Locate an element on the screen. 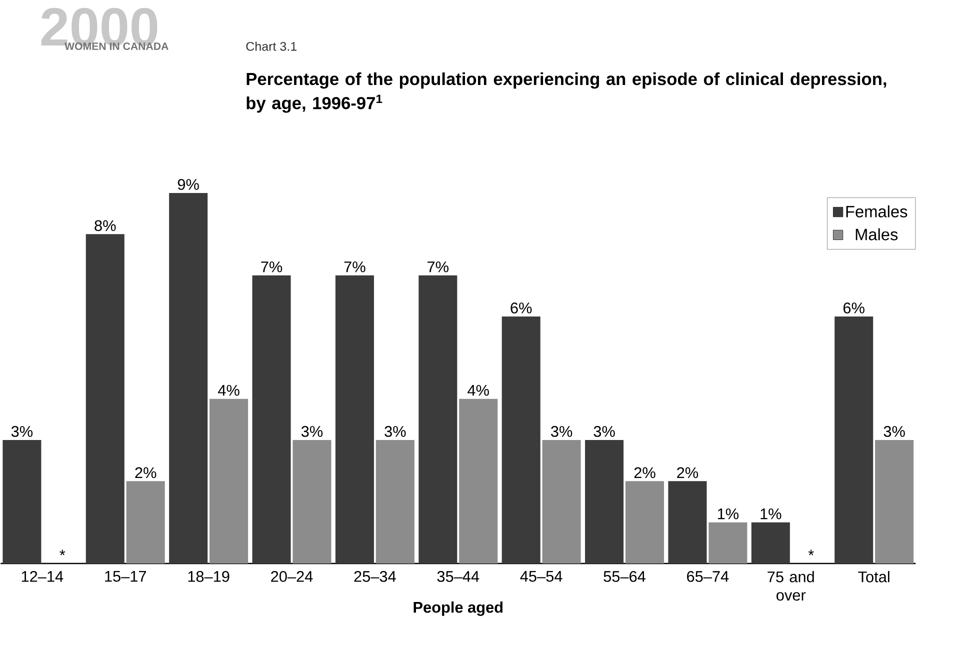  x-tick-label: 20–24 is located at coordinates (292, 576).